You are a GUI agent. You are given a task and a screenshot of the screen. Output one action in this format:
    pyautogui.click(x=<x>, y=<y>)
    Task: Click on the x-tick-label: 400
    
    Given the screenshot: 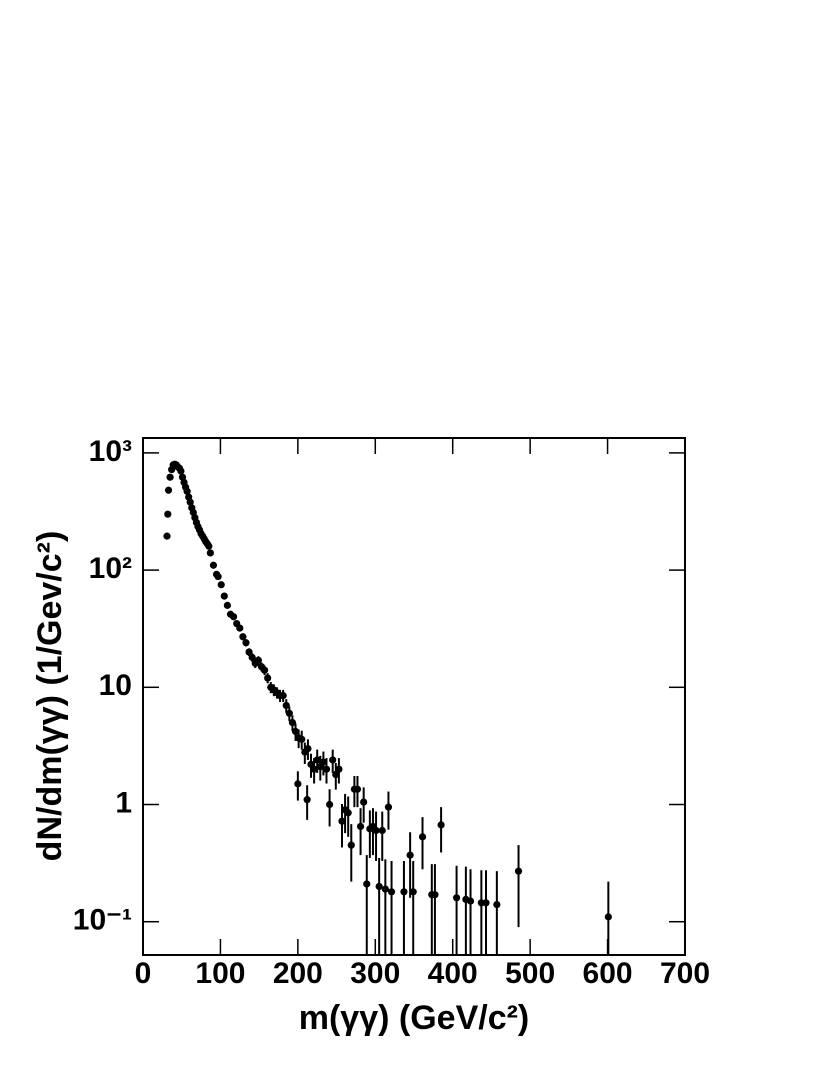 What is the action you would take?
    pyautogui.click(x=453, y=973)
    